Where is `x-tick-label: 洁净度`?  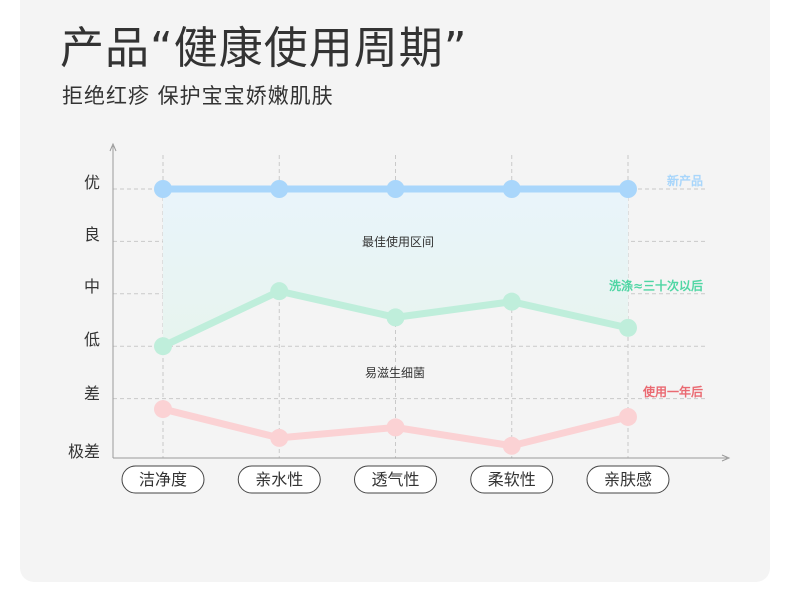
x-tick-label: 洁净度 is located at coordinates (163, 479).